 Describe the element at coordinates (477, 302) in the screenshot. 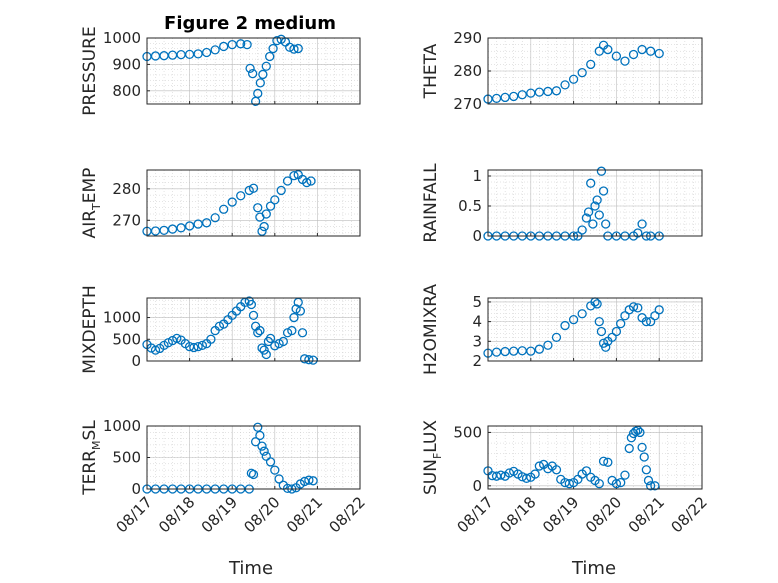

I see `y-tick-label: 5` at that location.